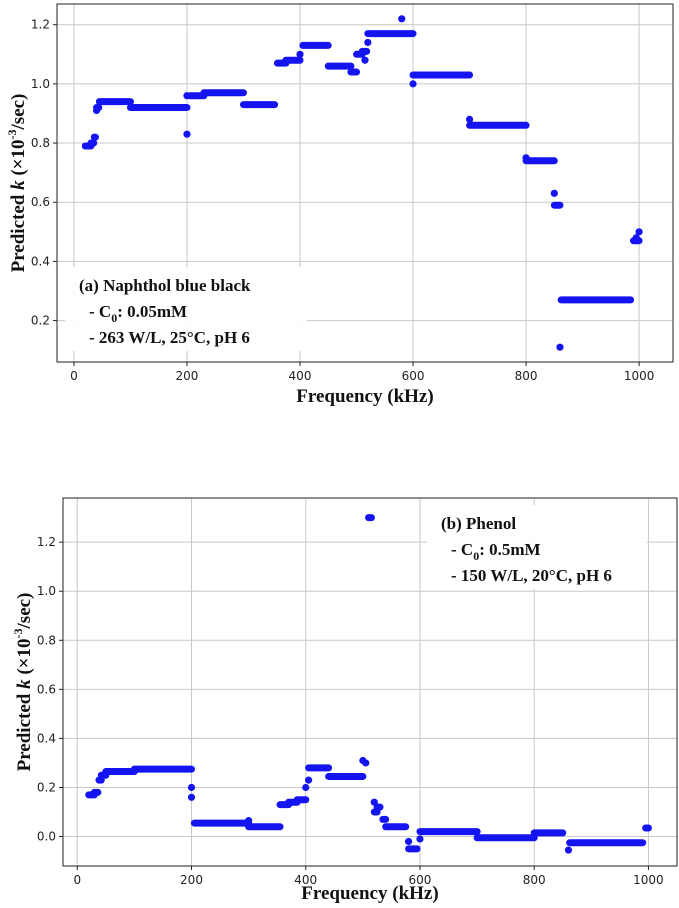  Describe the element at coordinates (23, 682) in the screenshot. I see `y-axis-title-b: Predicted k (×10-3/sec)` at that location.